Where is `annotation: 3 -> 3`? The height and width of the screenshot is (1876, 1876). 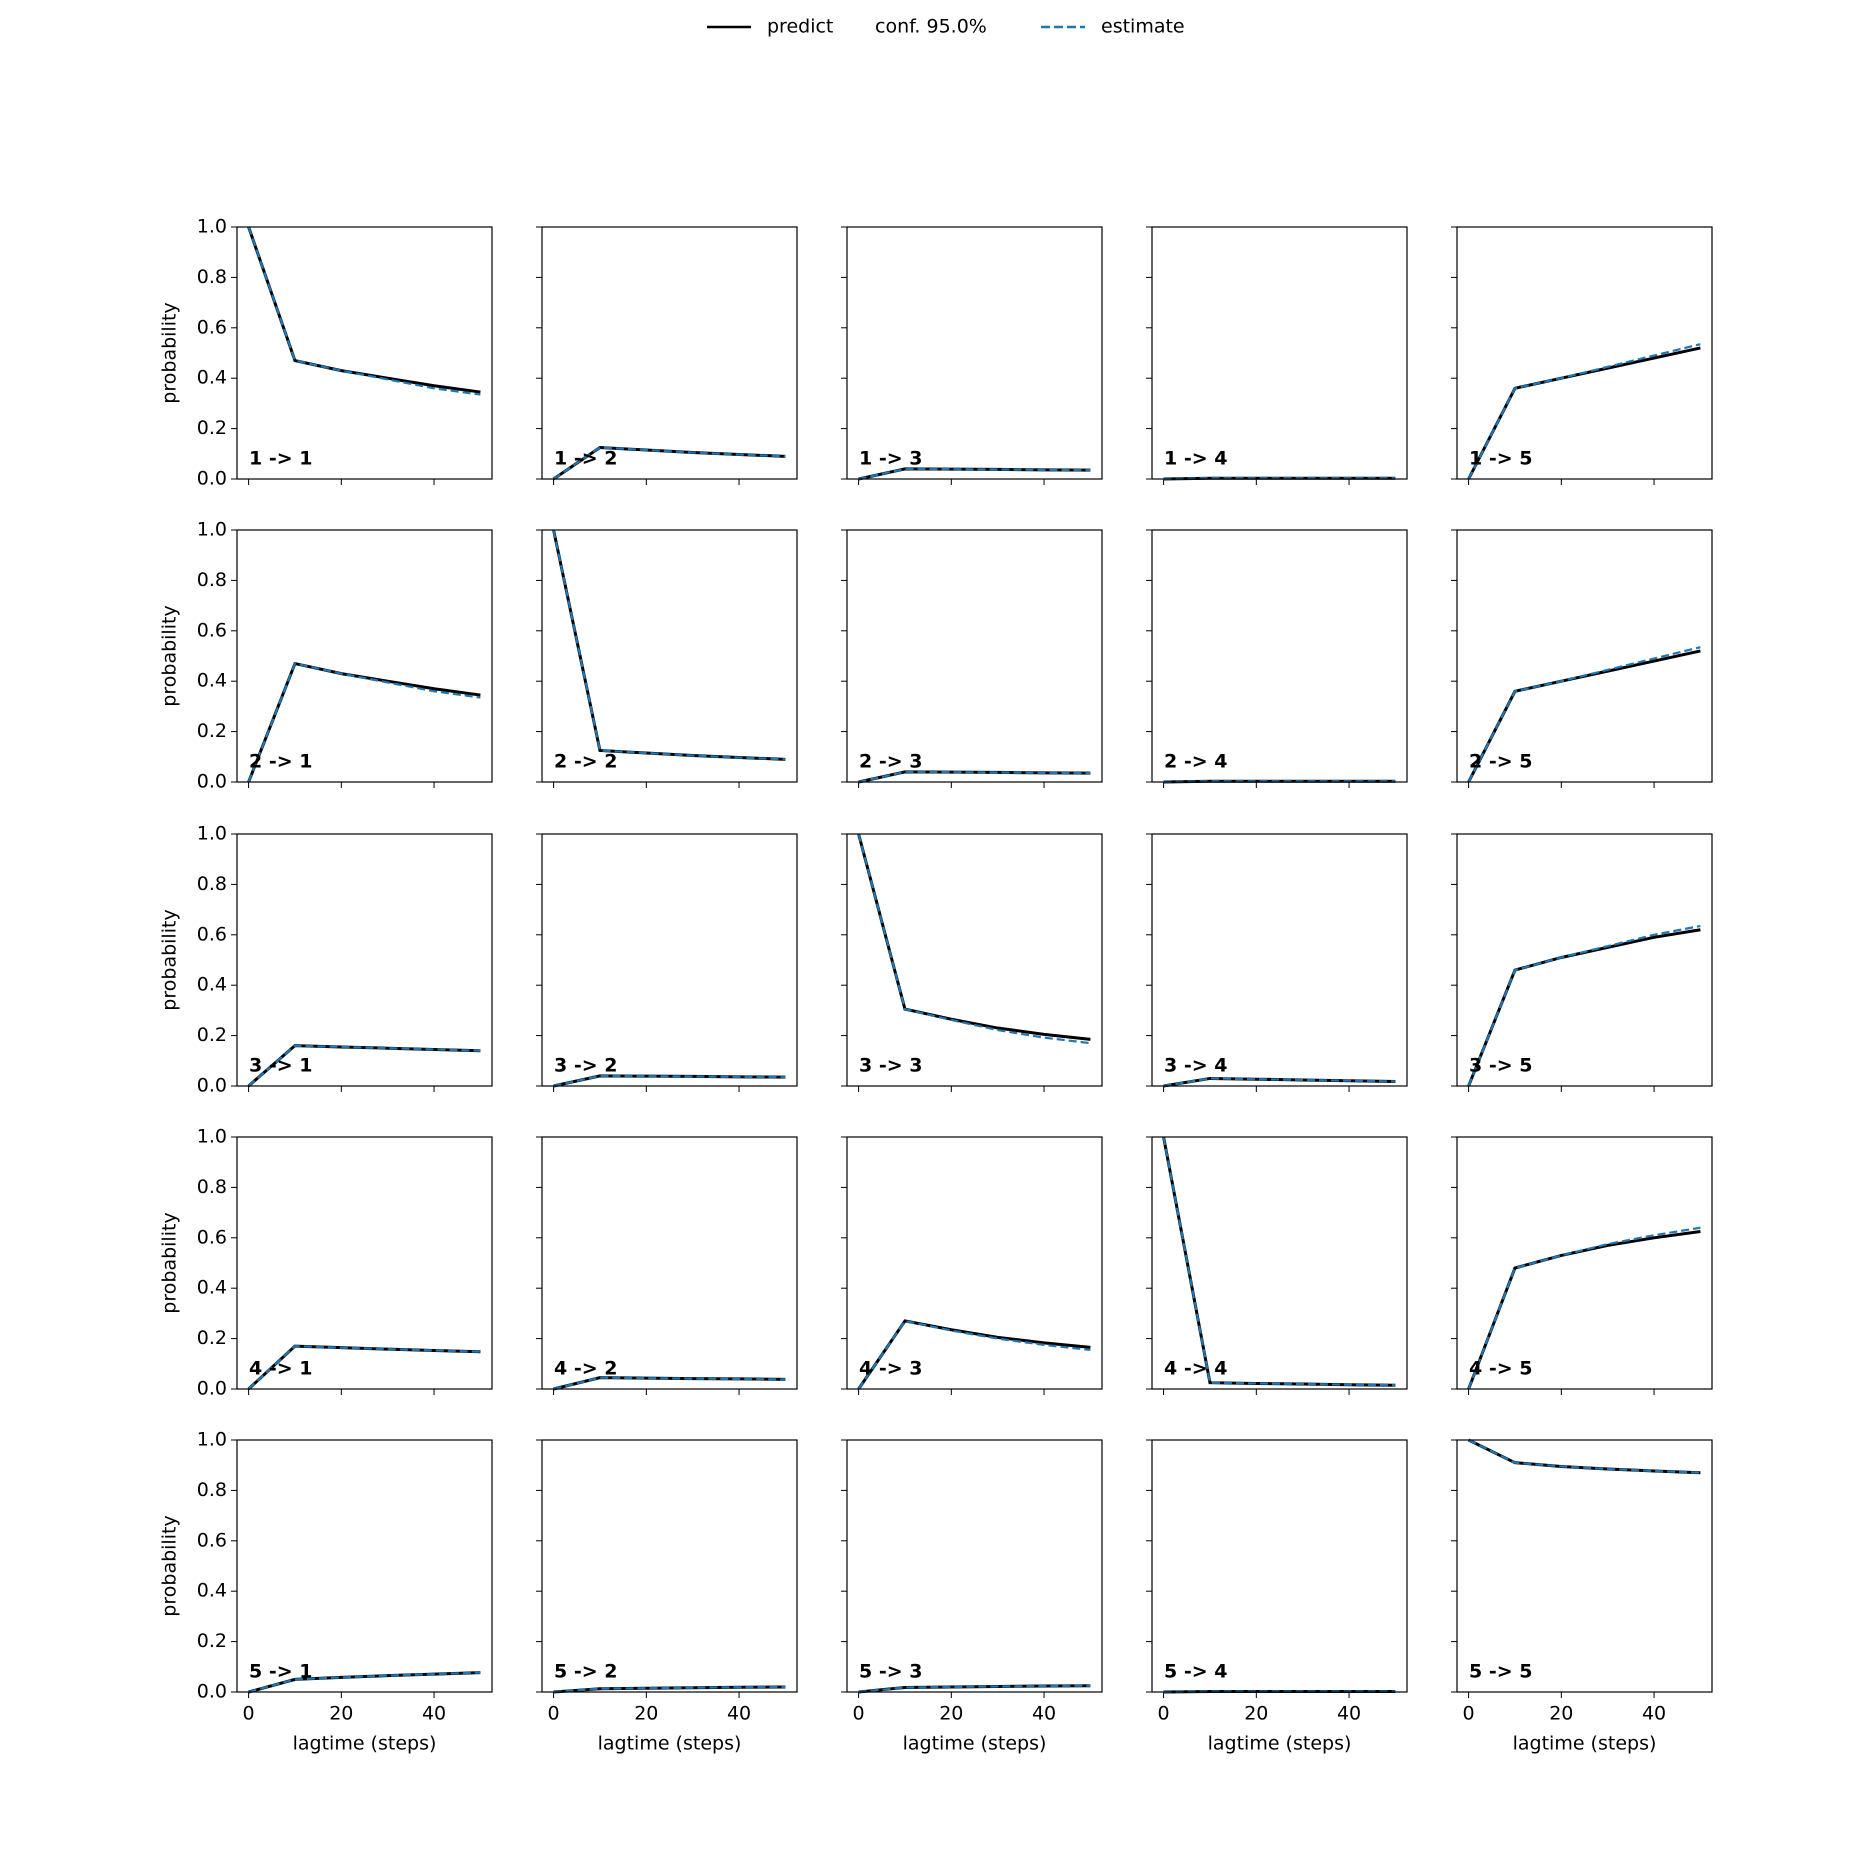 annotation: 3 -> 3 is located at coordinates (890, 1066).